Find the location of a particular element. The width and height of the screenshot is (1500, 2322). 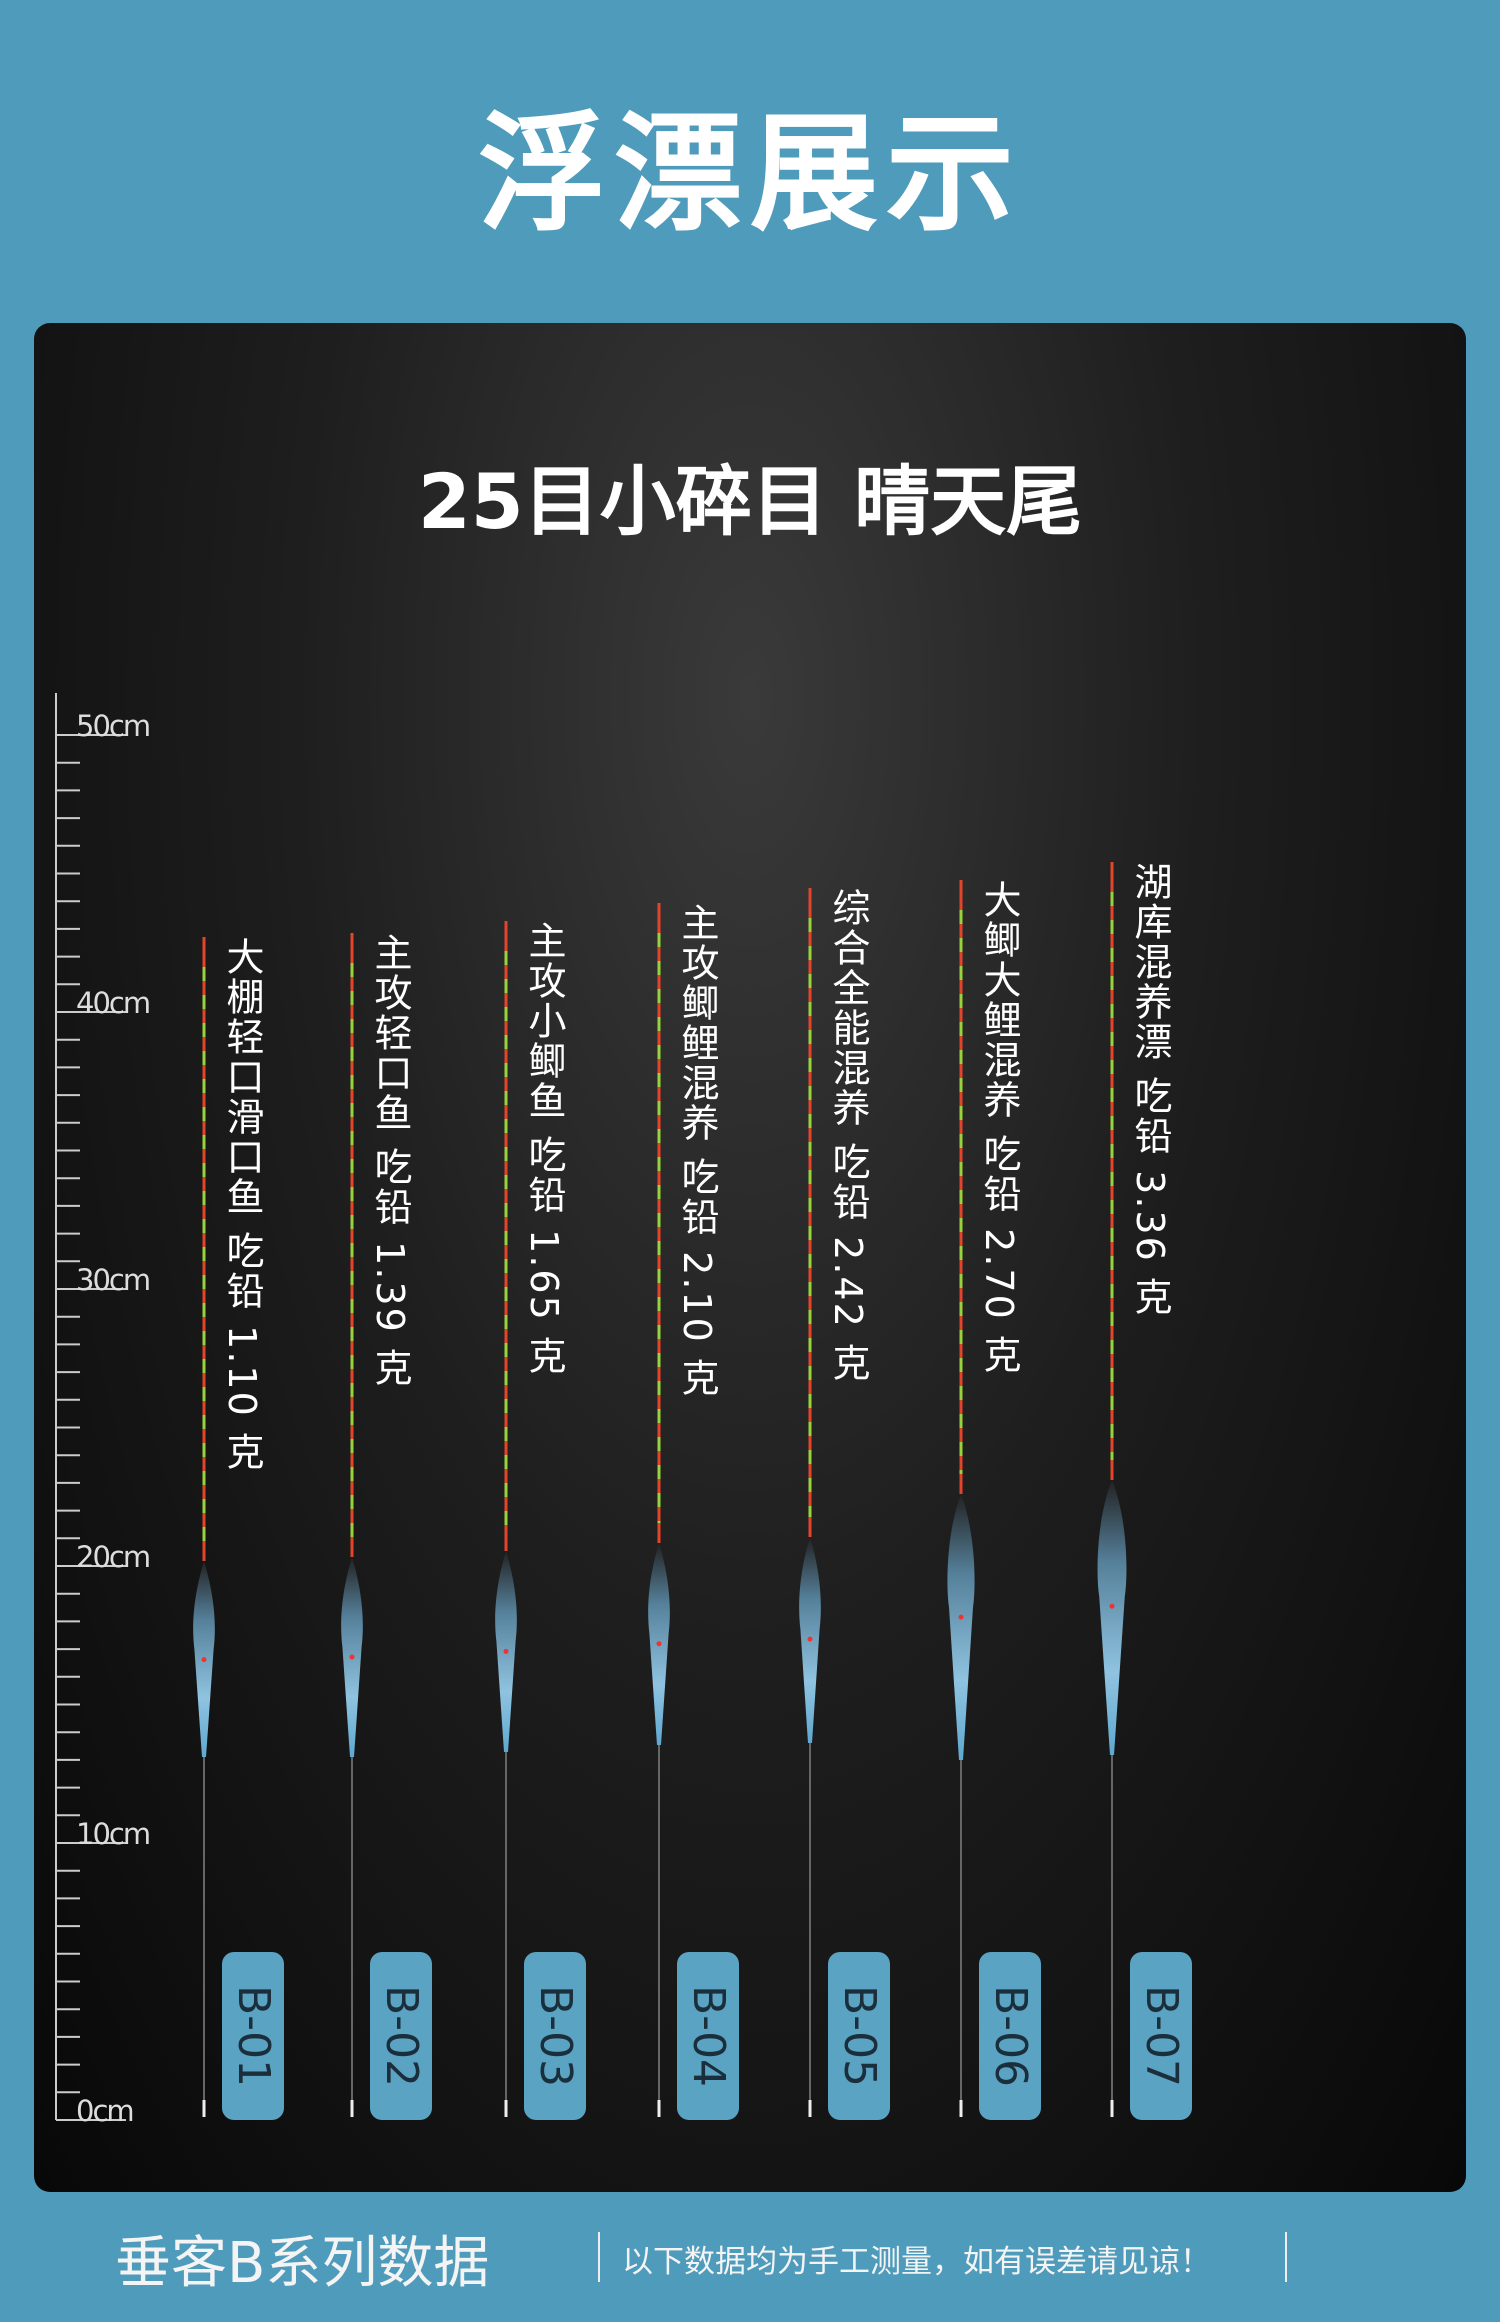

float-code: B-04 is located at coordinates (708, 2036).